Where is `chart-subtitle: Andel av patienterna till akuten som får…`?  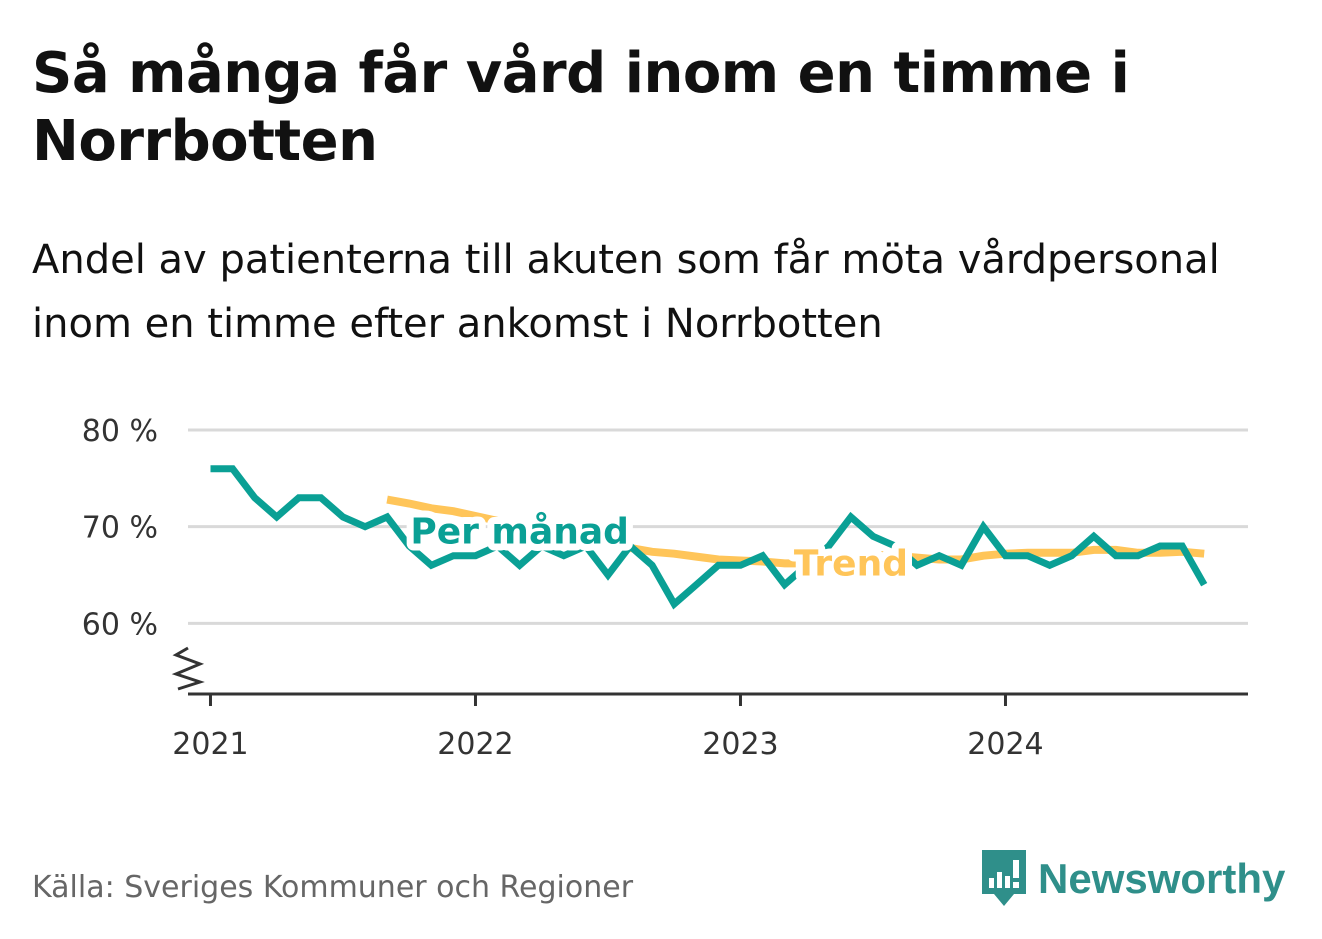 chart-subtitle: Andel av patienterna till akuten som får… is located at coordinates (626, 292).